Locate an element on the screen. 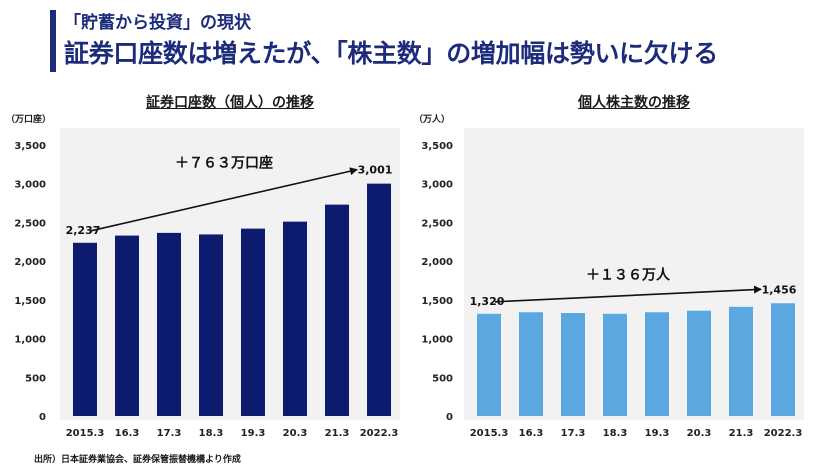 This screenshot has height=472, width=819. left-increase-annotation: ＋７６３万口座 is located at coordinates (224, 163).